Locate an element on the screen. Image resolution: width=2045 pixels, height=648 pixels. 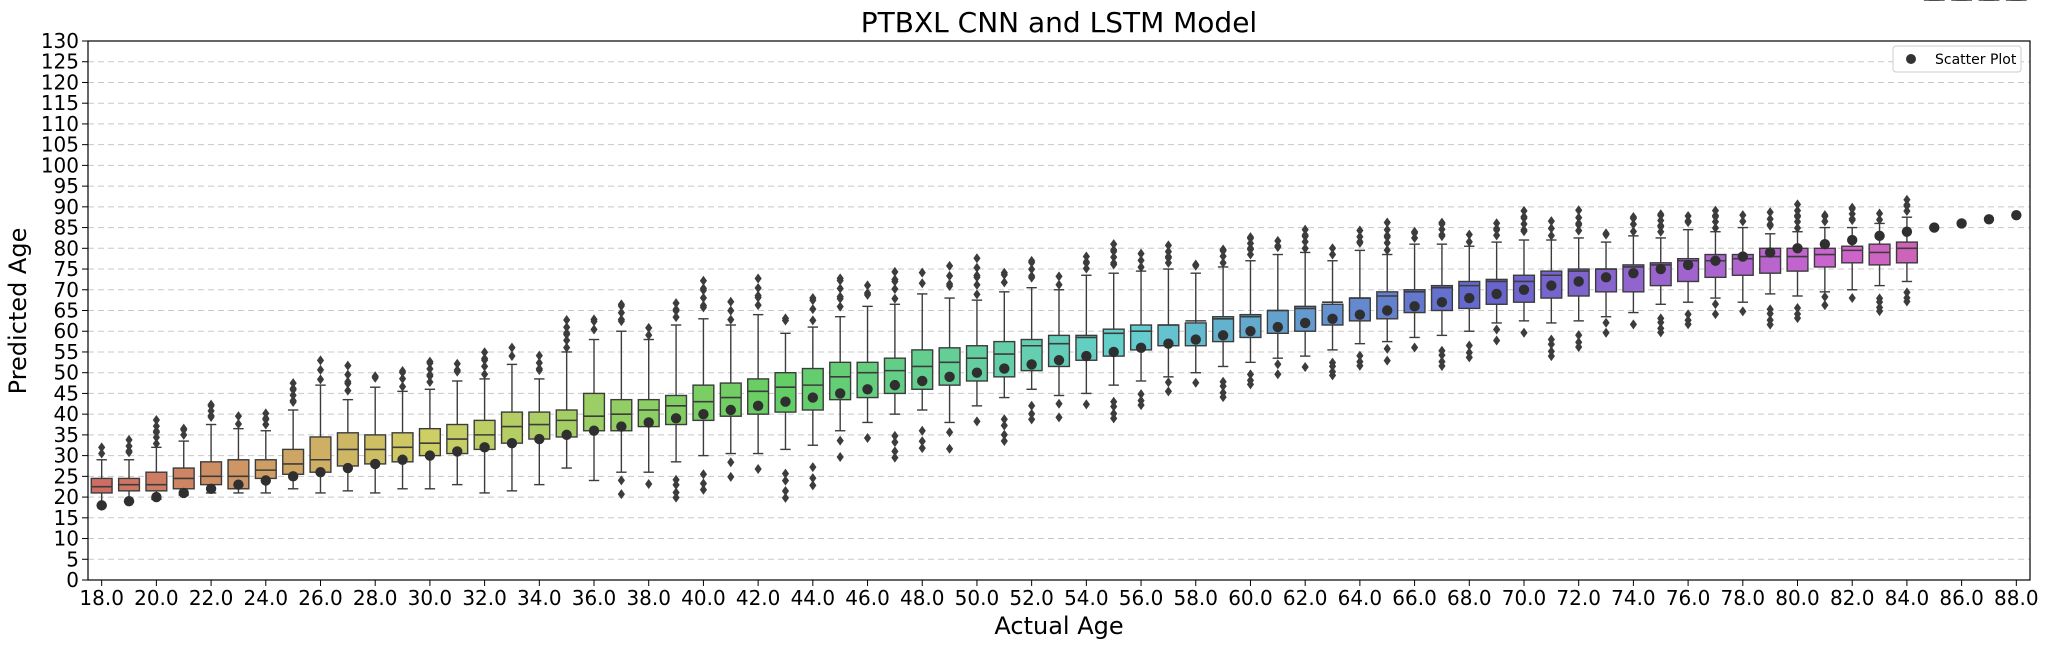
y-tick-label: 130 is located at coordinates (60, 41).